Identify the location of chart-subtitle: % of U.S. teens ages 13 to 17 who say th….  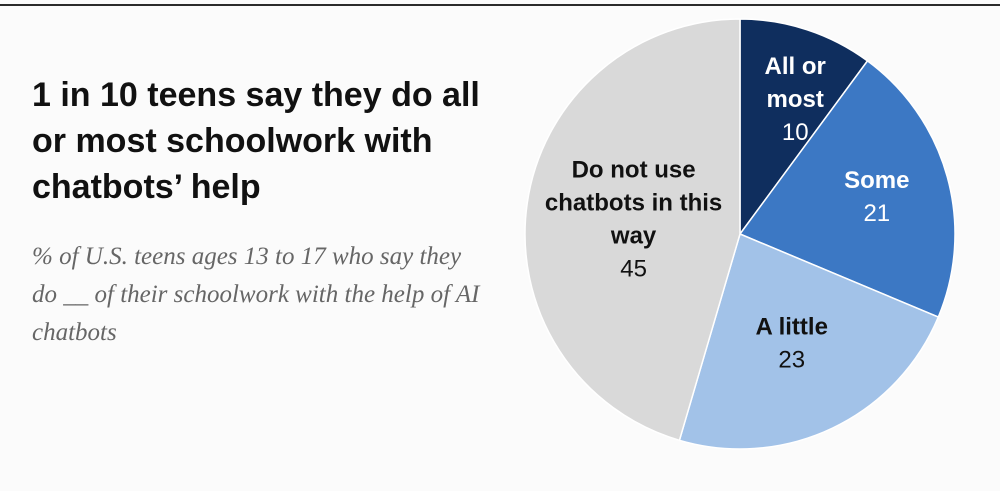
(256, 294).